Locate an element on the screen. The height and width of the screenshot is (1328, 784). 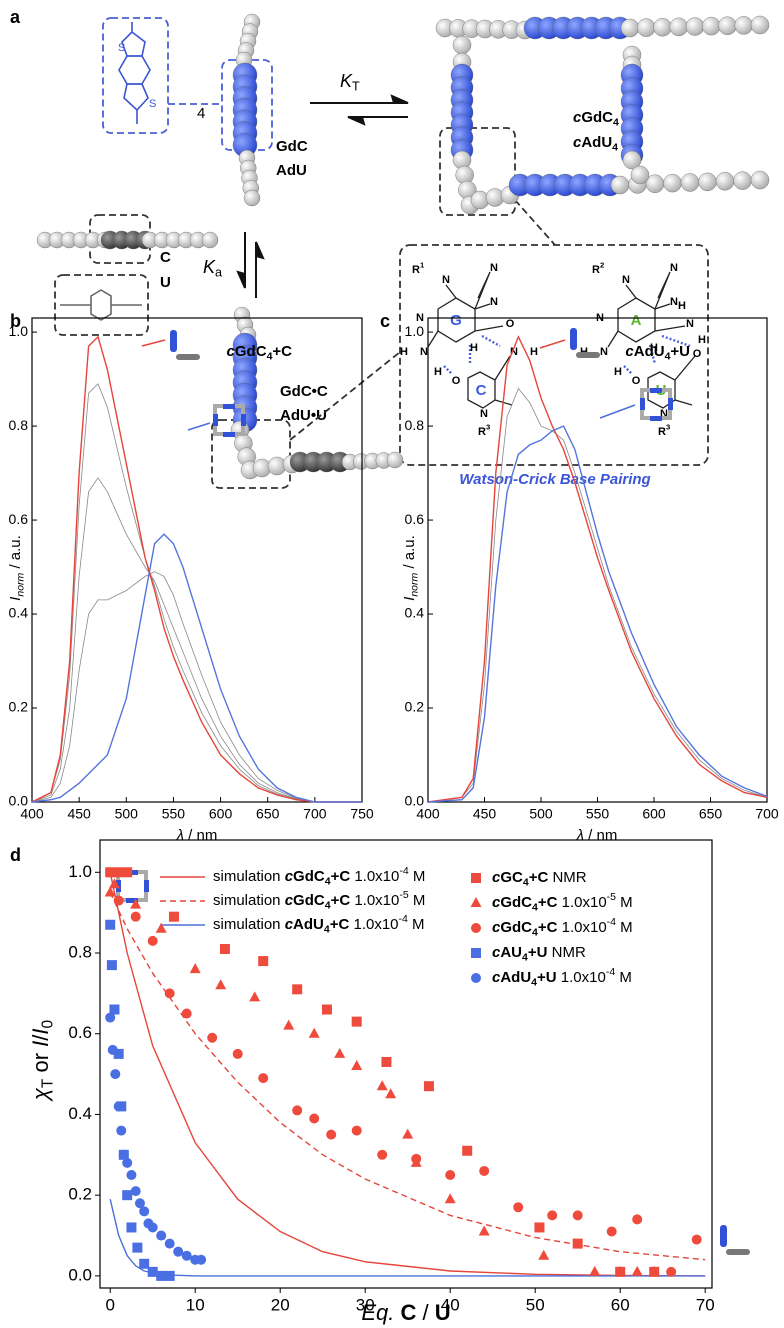
legend-label: simulation cAdU4+C 1.0x10-4 M is located at coordinates (319, 924).